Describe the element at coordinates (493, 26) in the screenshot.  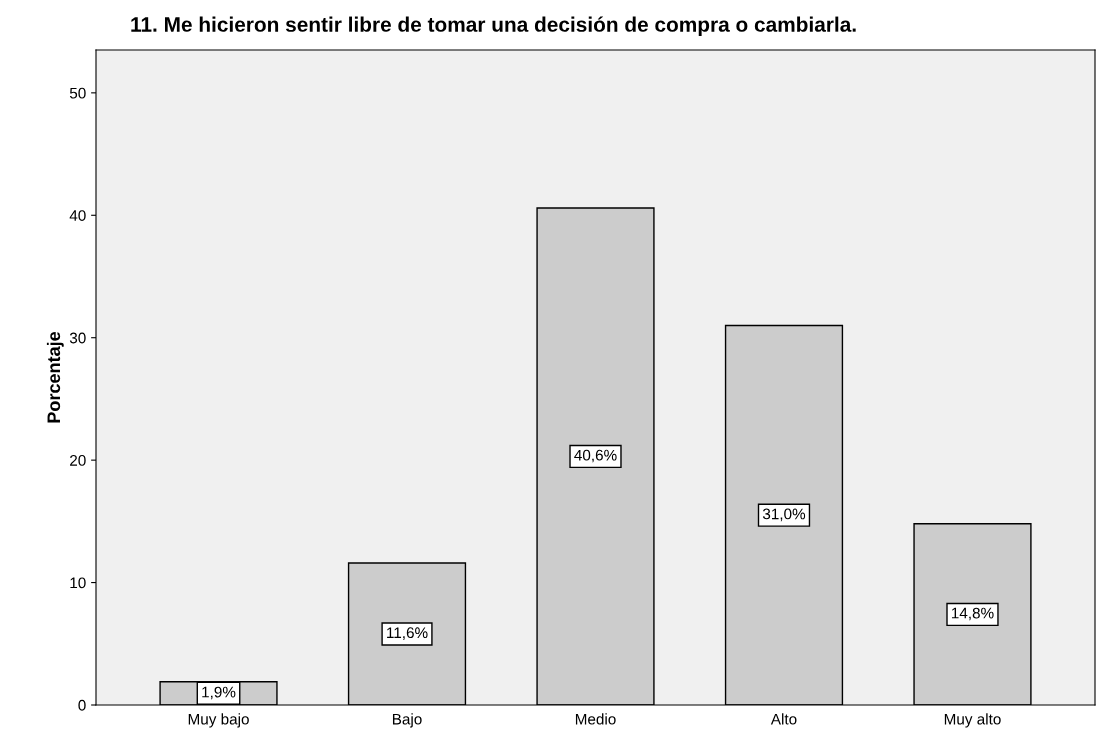
I see `chart-title: 11. Me hicieron sentir libre de tomar una decisión de compra o cambiarla.` at that location.